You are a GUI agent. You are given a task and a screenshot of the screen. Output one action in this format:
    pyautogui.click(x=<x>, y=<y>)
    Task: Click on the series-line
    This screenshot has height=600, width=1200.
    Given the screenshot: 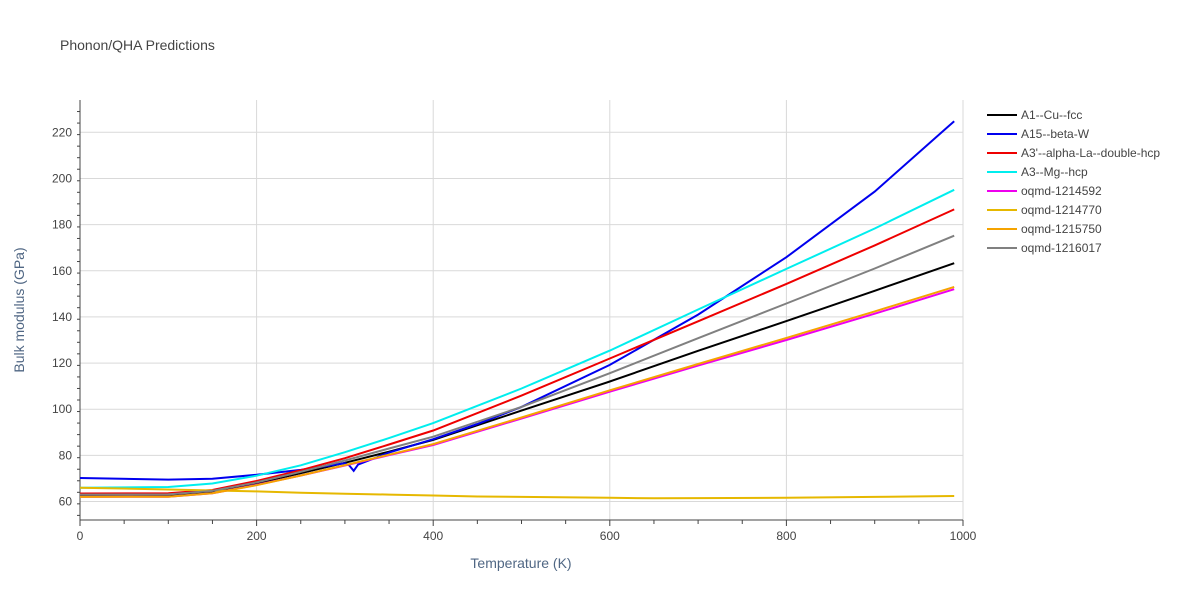 What is the action you would take?
    pyautogui.click(x=517, y=493)
    